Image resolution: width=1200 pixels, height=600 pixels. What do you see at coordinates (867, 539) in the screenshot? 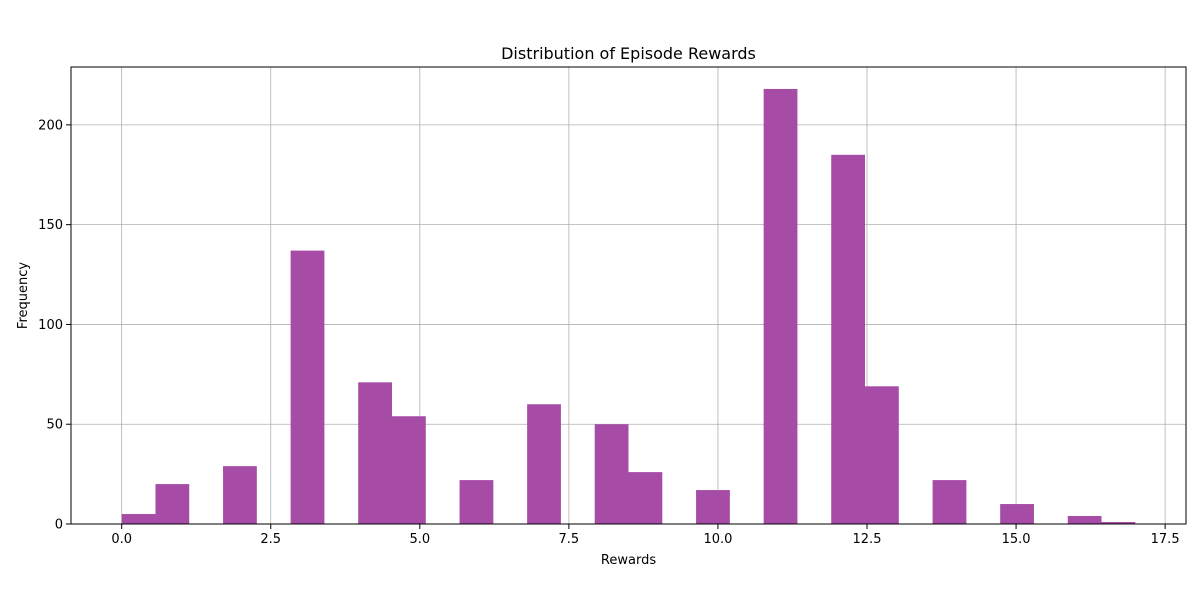
I see `x-tick-label: 12.5` at bounding box center [867, 539].